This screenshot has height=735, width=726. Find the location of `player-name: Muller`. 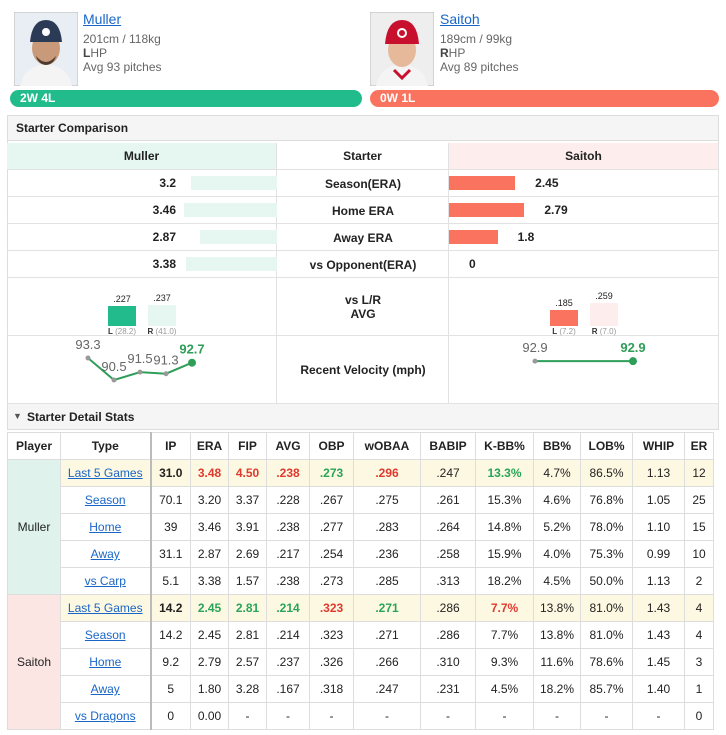

player-name: Muller is located at coordinates (102, 19).